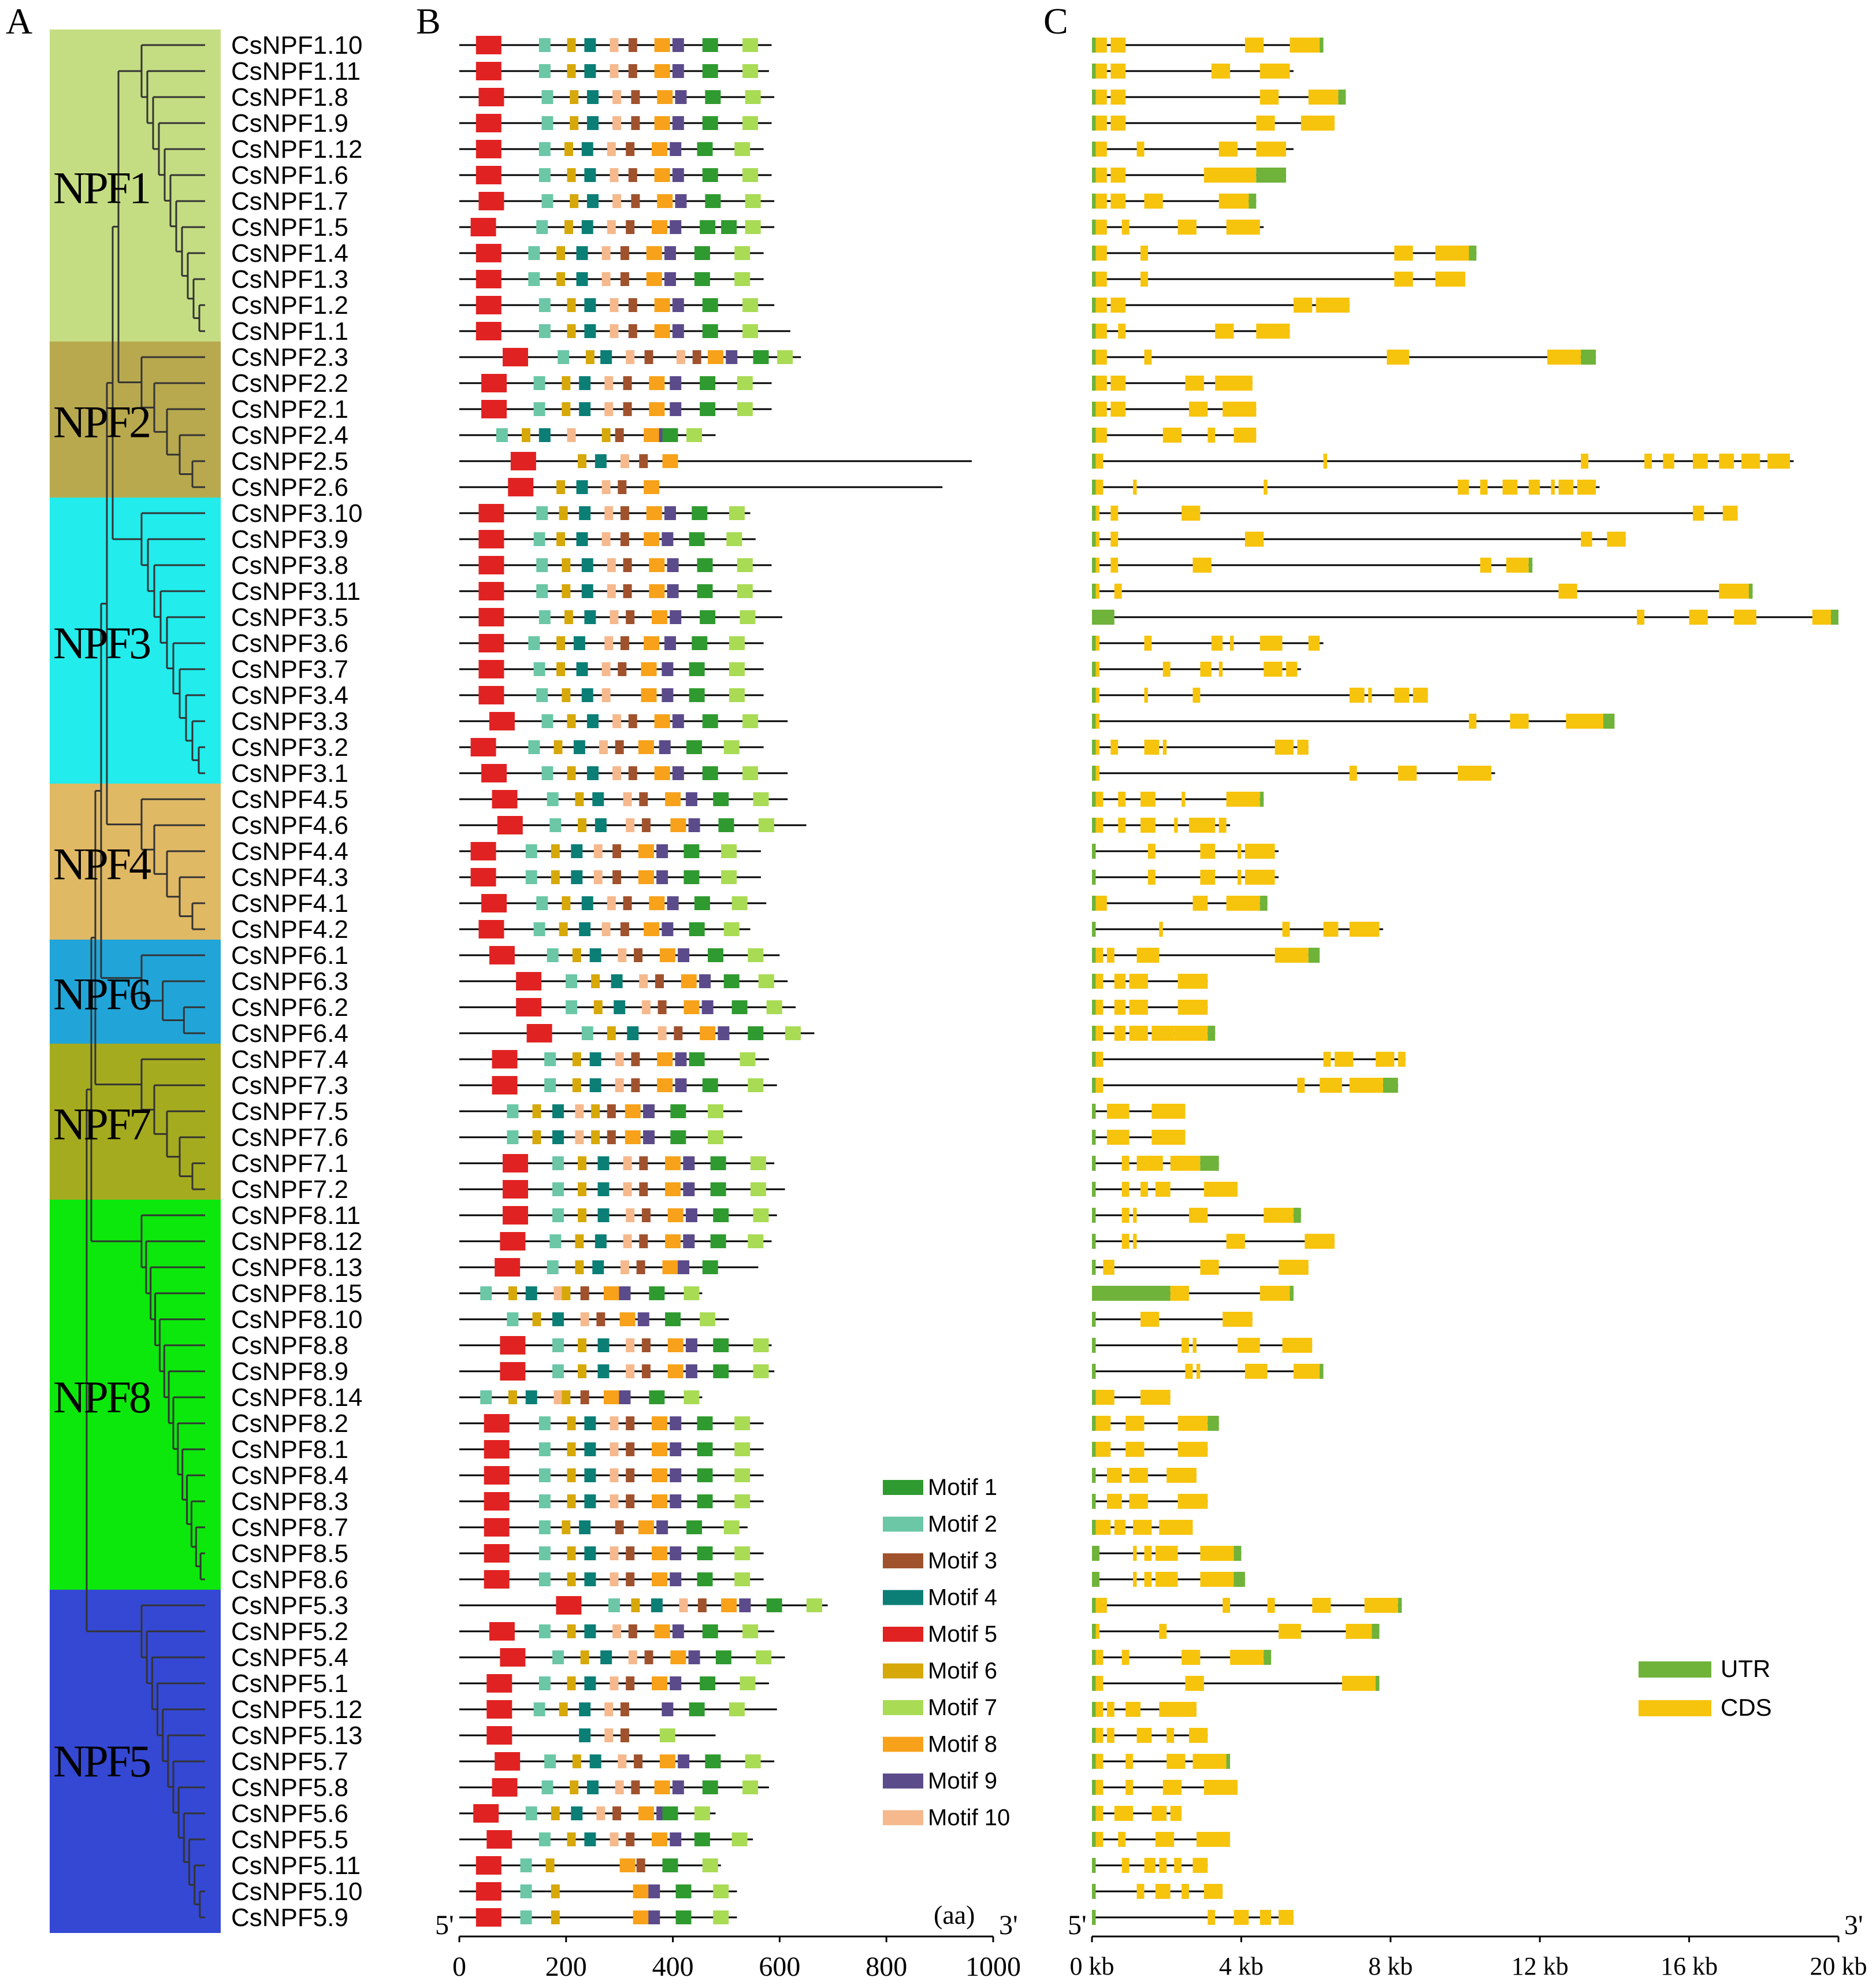 This screenshot has width=1876, height=1985. What do you see at coordinates (289, 695) in the screenshot?
I see `gene-name-csnpf3-4: CsNPF3.4` at bounding box center [289, 695].